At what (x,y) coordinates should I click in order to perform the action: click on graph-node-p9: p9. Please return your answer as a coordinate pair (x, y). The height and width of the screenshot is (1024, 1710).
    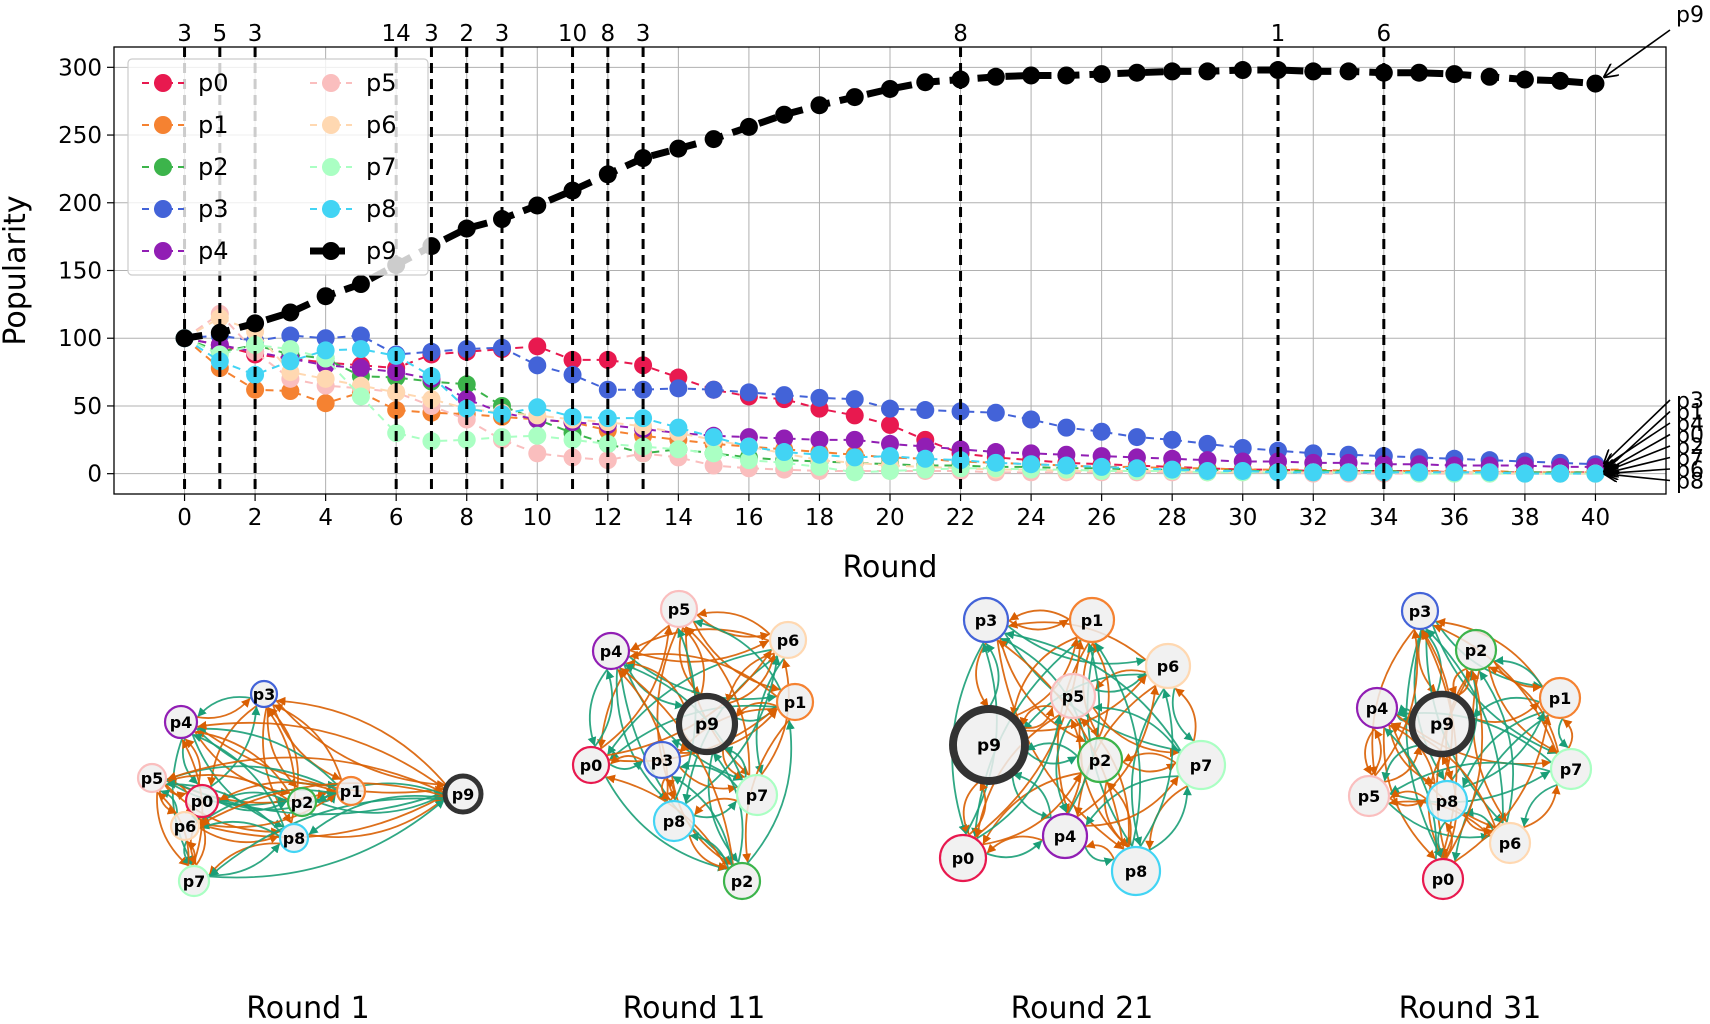
    Looking at the image, I should click on (463, 794).